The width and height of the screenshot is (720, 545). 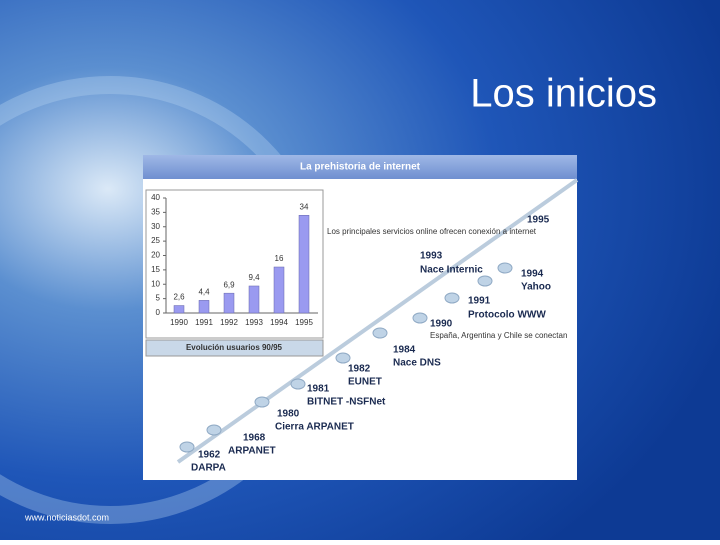 What do you see at coordinates (229, 284) in the screenshot?
I see `value-label: 6,9` at bounding box center [229, 284].